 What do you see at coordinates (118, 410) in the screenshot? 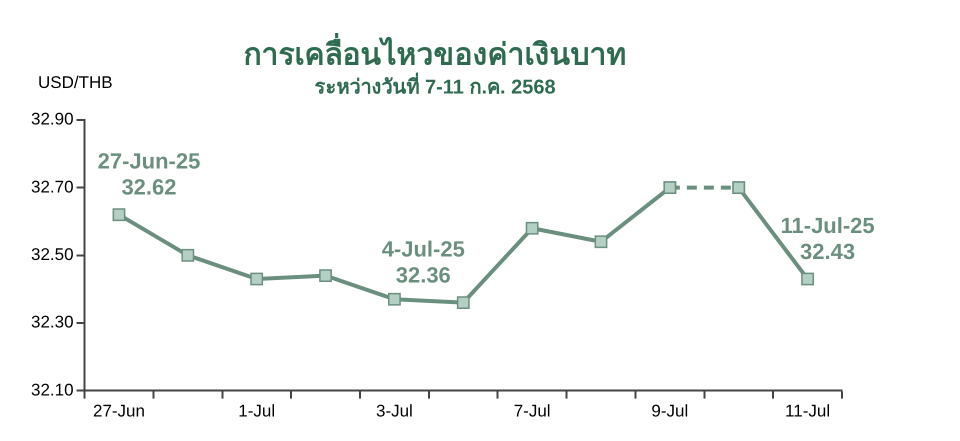
I see `x-tick-label: 27-Jun` at bounding box center [118, 410].